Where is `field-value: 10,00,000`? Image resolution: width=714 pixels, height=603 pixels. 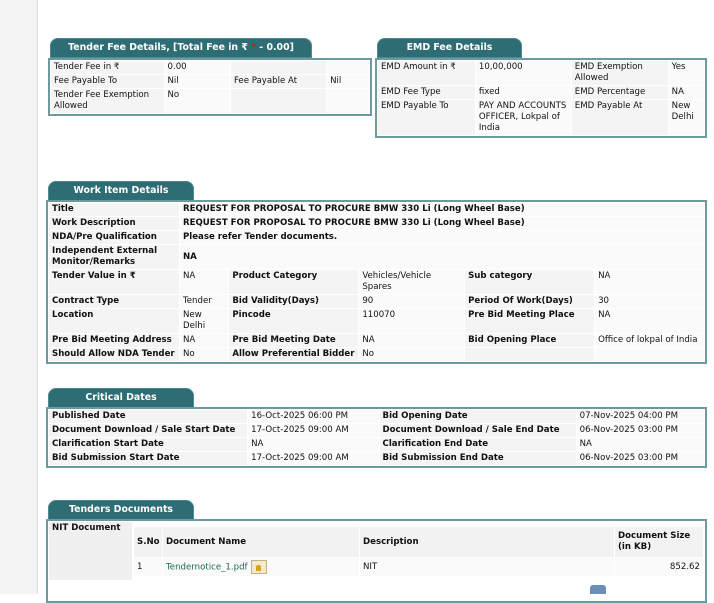 field-value: 10,00,000 is located at coordinates (523, 73).